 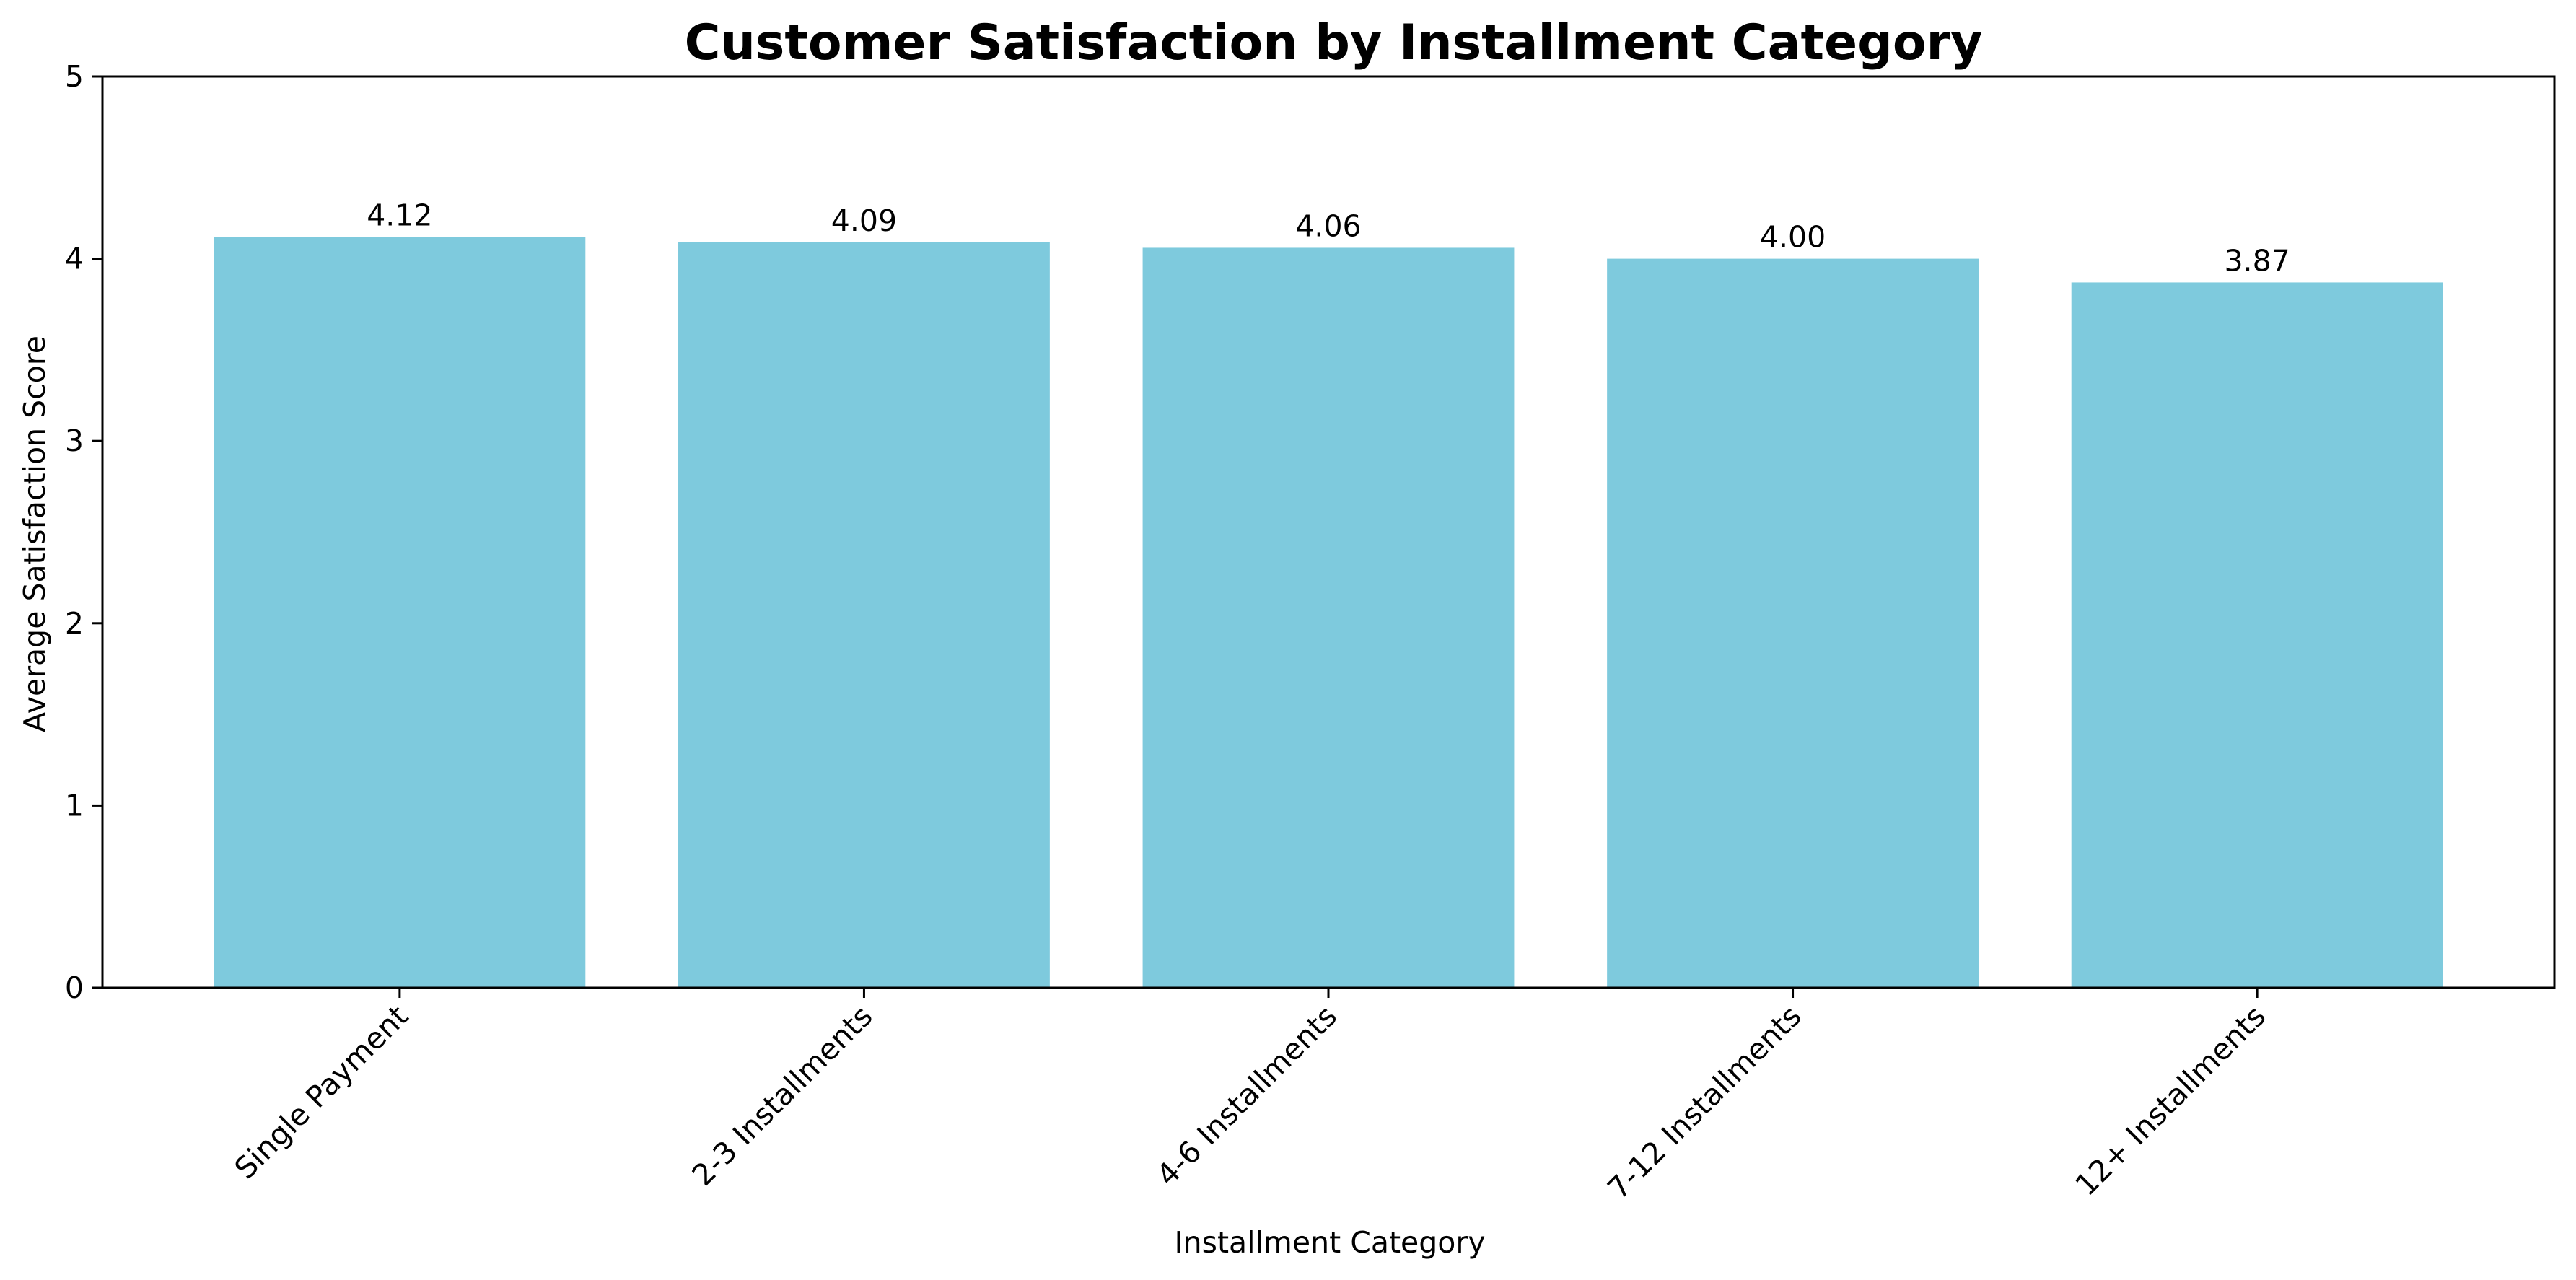 What do you see at coordinates (74, 805) in the screenshot?
I see `y-tick-label-1: 1` at bounding box center [74, 805].